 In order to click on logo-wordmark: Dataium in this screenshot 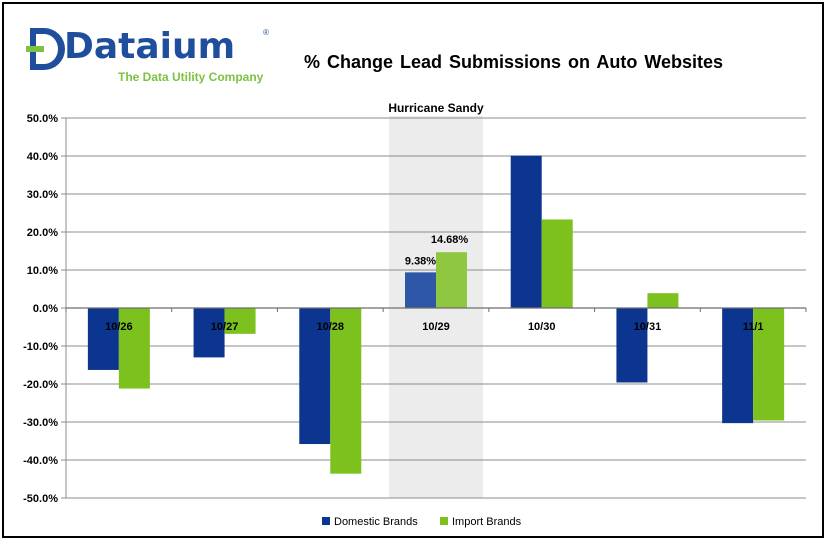, I will do `click(150, 46)`.